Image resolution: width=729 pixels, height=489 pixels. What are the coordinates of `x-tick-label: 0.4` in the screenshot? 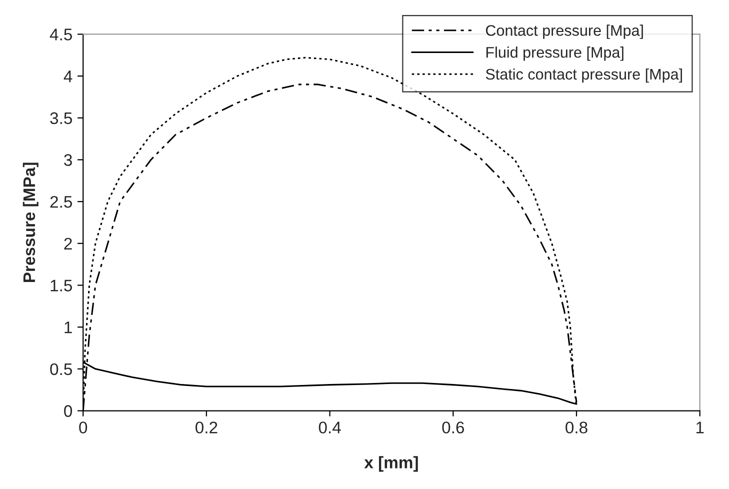 It's located at (329, 428).